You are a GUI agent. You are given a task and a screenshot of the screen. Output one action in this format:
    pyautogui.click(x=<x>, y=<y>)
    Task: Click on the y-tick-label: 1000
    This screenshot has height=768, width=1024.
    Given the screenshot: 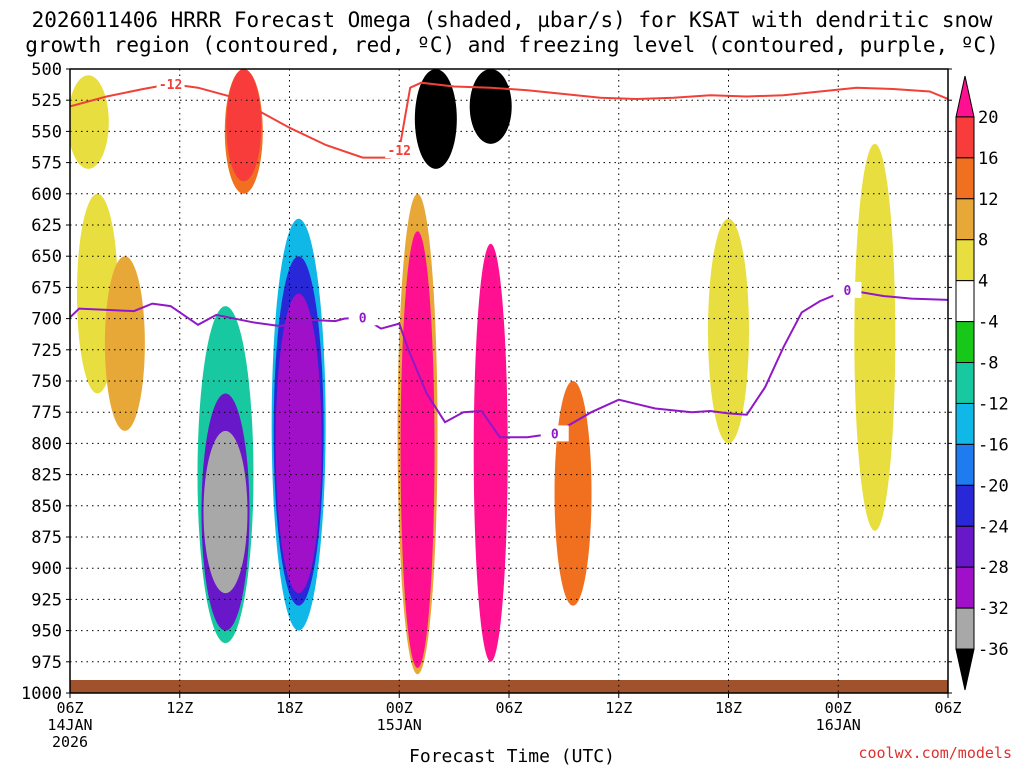 What is the action you would take?
    pyautogui.click(x=41, y=694)
    